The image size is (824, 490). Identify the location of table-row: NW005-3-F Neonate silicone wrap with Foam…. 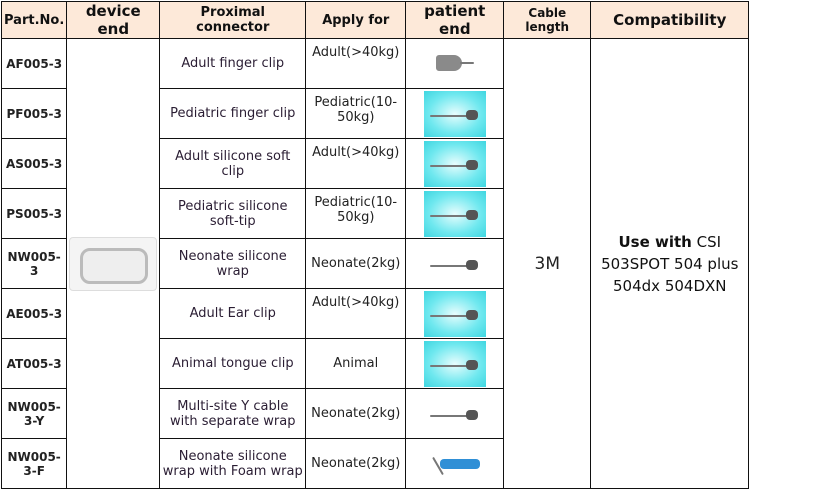
(374, 463).